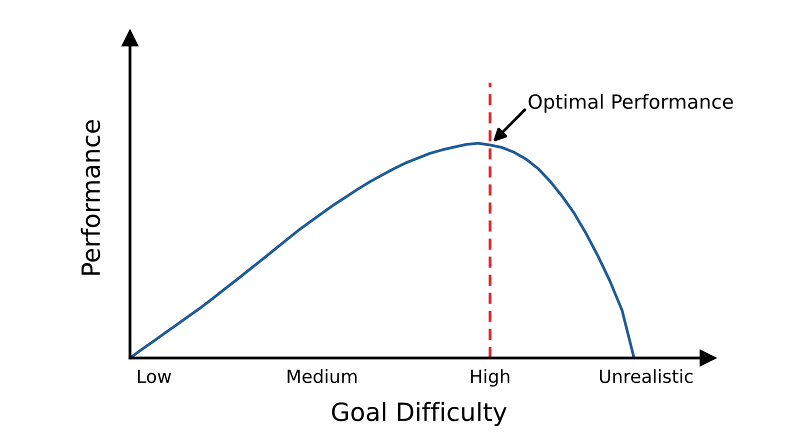 The image size is (800, 447). What do you see at coordinates (646, 376) in the screenshot?
I see `x-tick-label: Unrealistic` at bounding box center [646, 376].